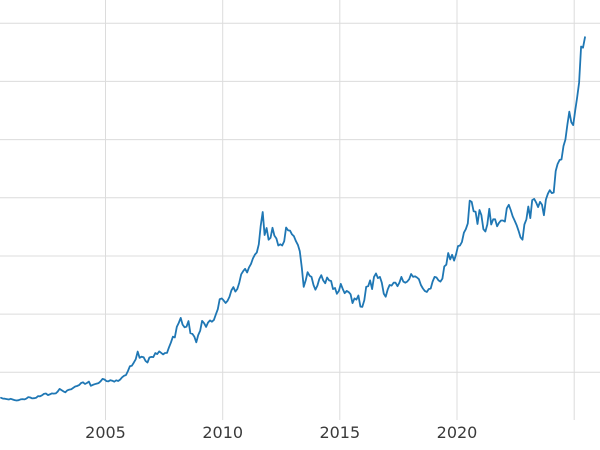 The width and height of the screenshot is (600, 450). Describe the element at coordinates (223, 432) in the screenshot. I see `x-tick-label: 2010` at that location.